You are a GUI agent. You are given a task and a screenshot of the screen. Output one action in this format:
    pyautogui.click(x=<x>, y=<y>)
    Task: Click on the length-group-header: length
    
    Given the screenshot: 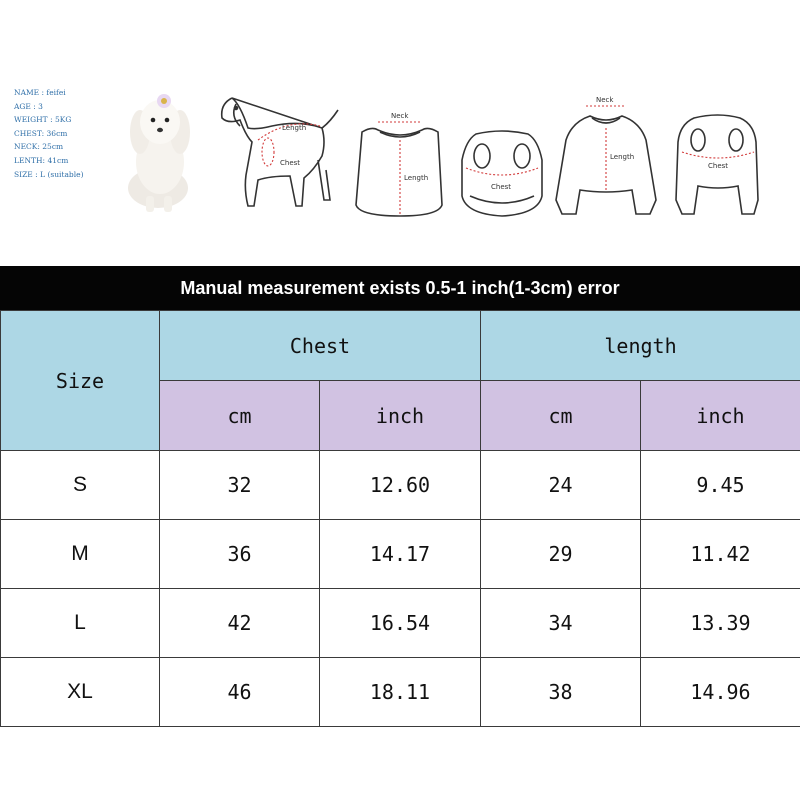 What is the action you would take?
    pyautogui.click(x=640, y=345)
    